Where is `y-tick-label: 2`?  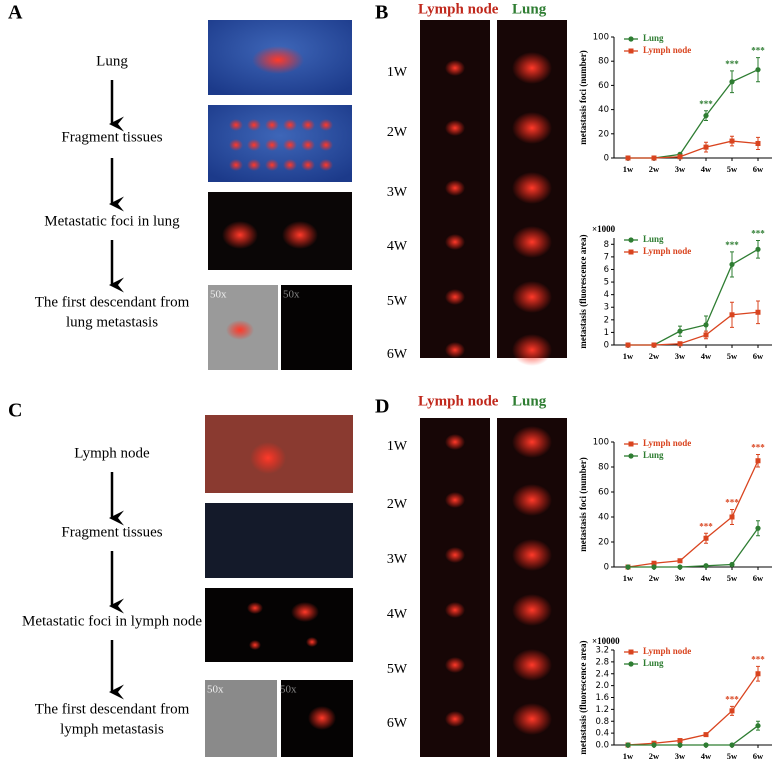
y-tick-label: 2 is located at coordinates (606, 320).